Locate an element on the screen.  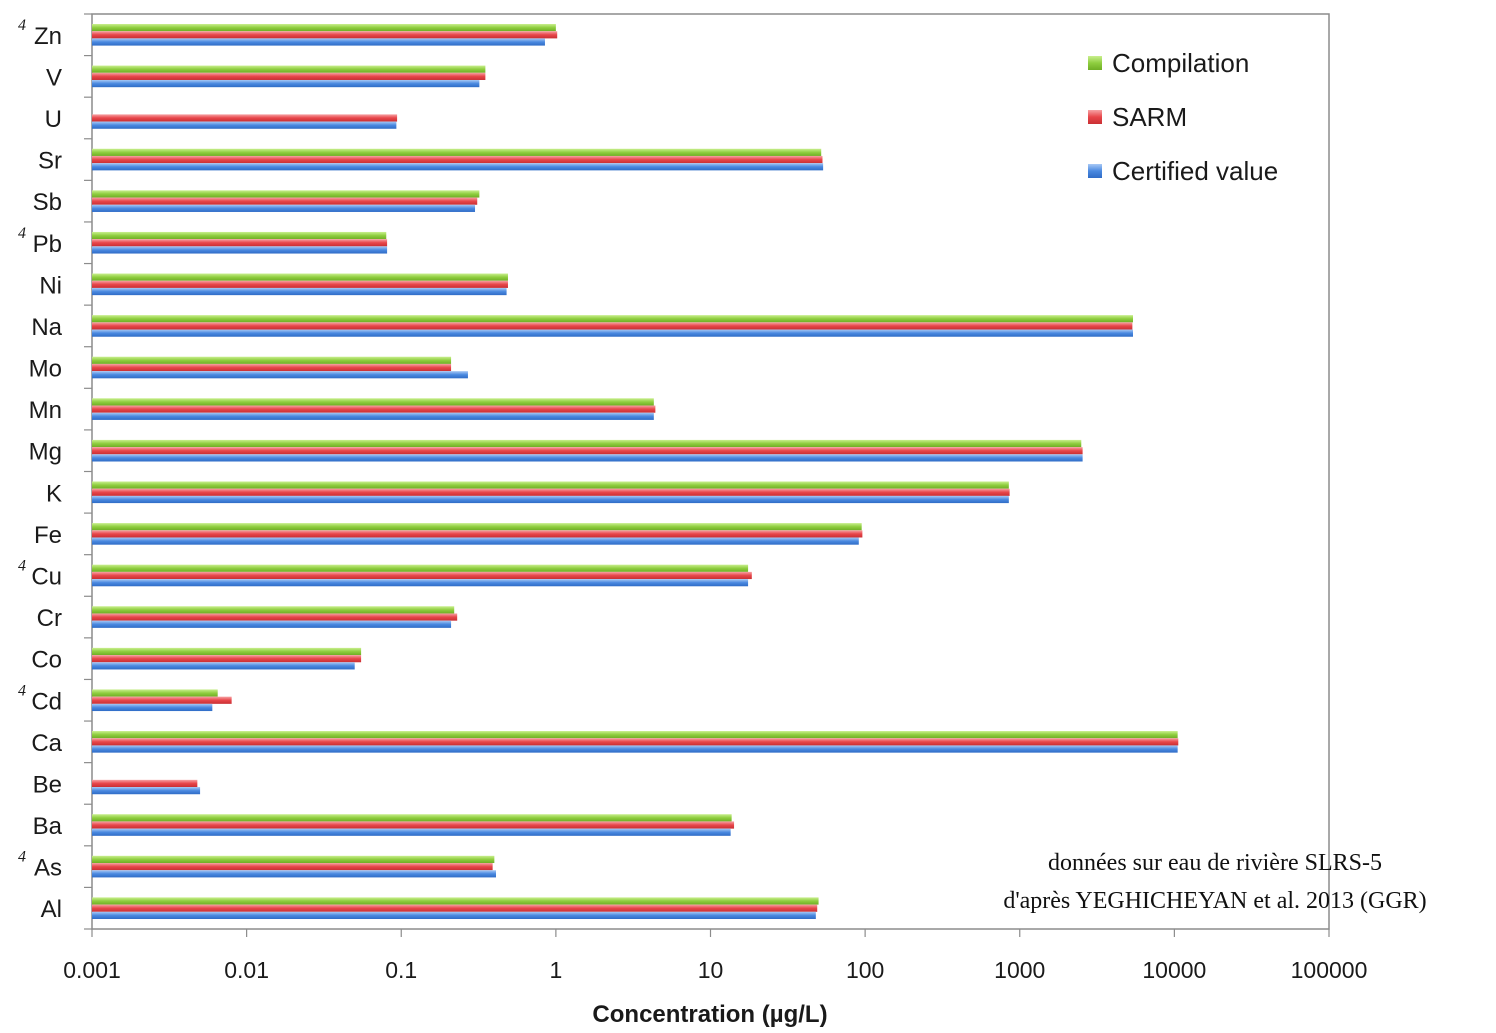
bar-co-sarm is located at coordinates (227, 659).